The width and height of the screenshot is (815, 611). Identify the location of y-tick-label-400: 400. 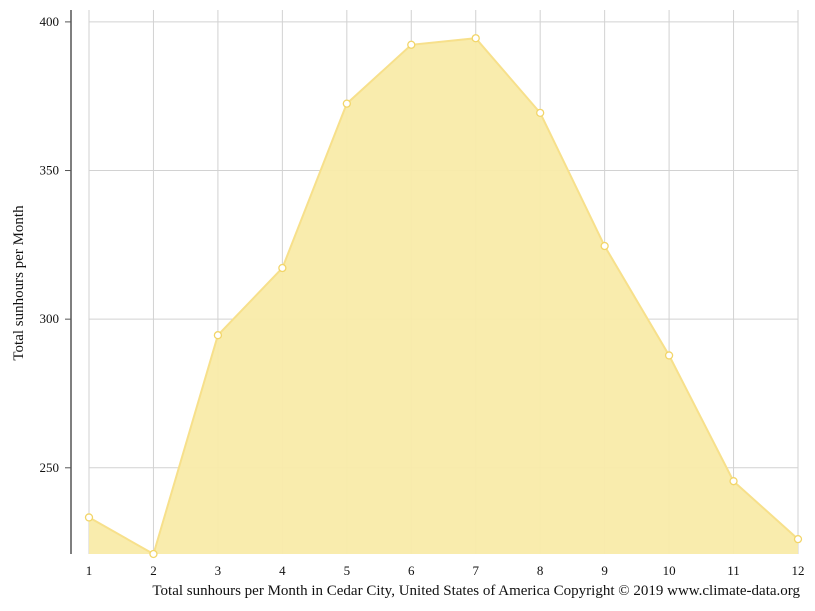
(50, 21).